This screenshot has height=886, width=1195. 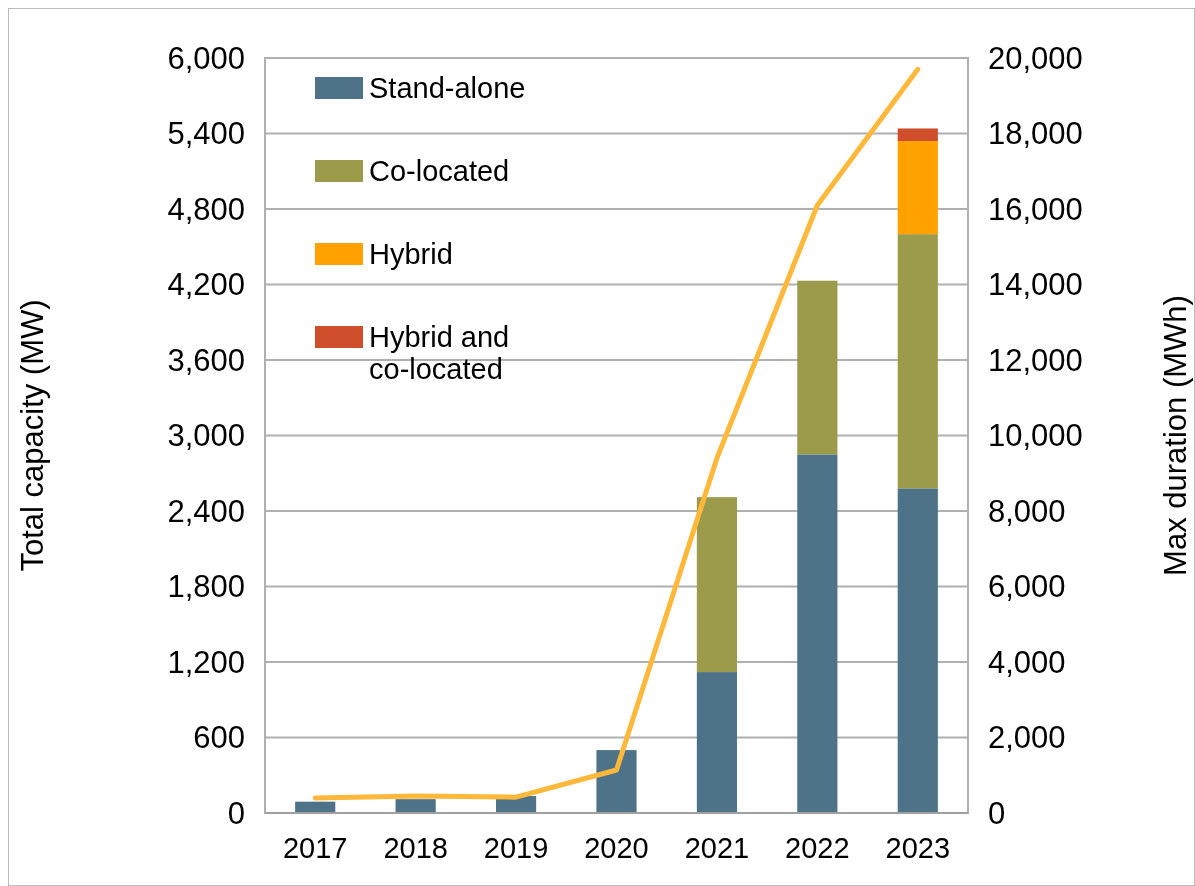 What do you see at coordinates (206, 662) in the screenshot?
I see `y-tick-label: 1,200` at bounding box center [206, 662].